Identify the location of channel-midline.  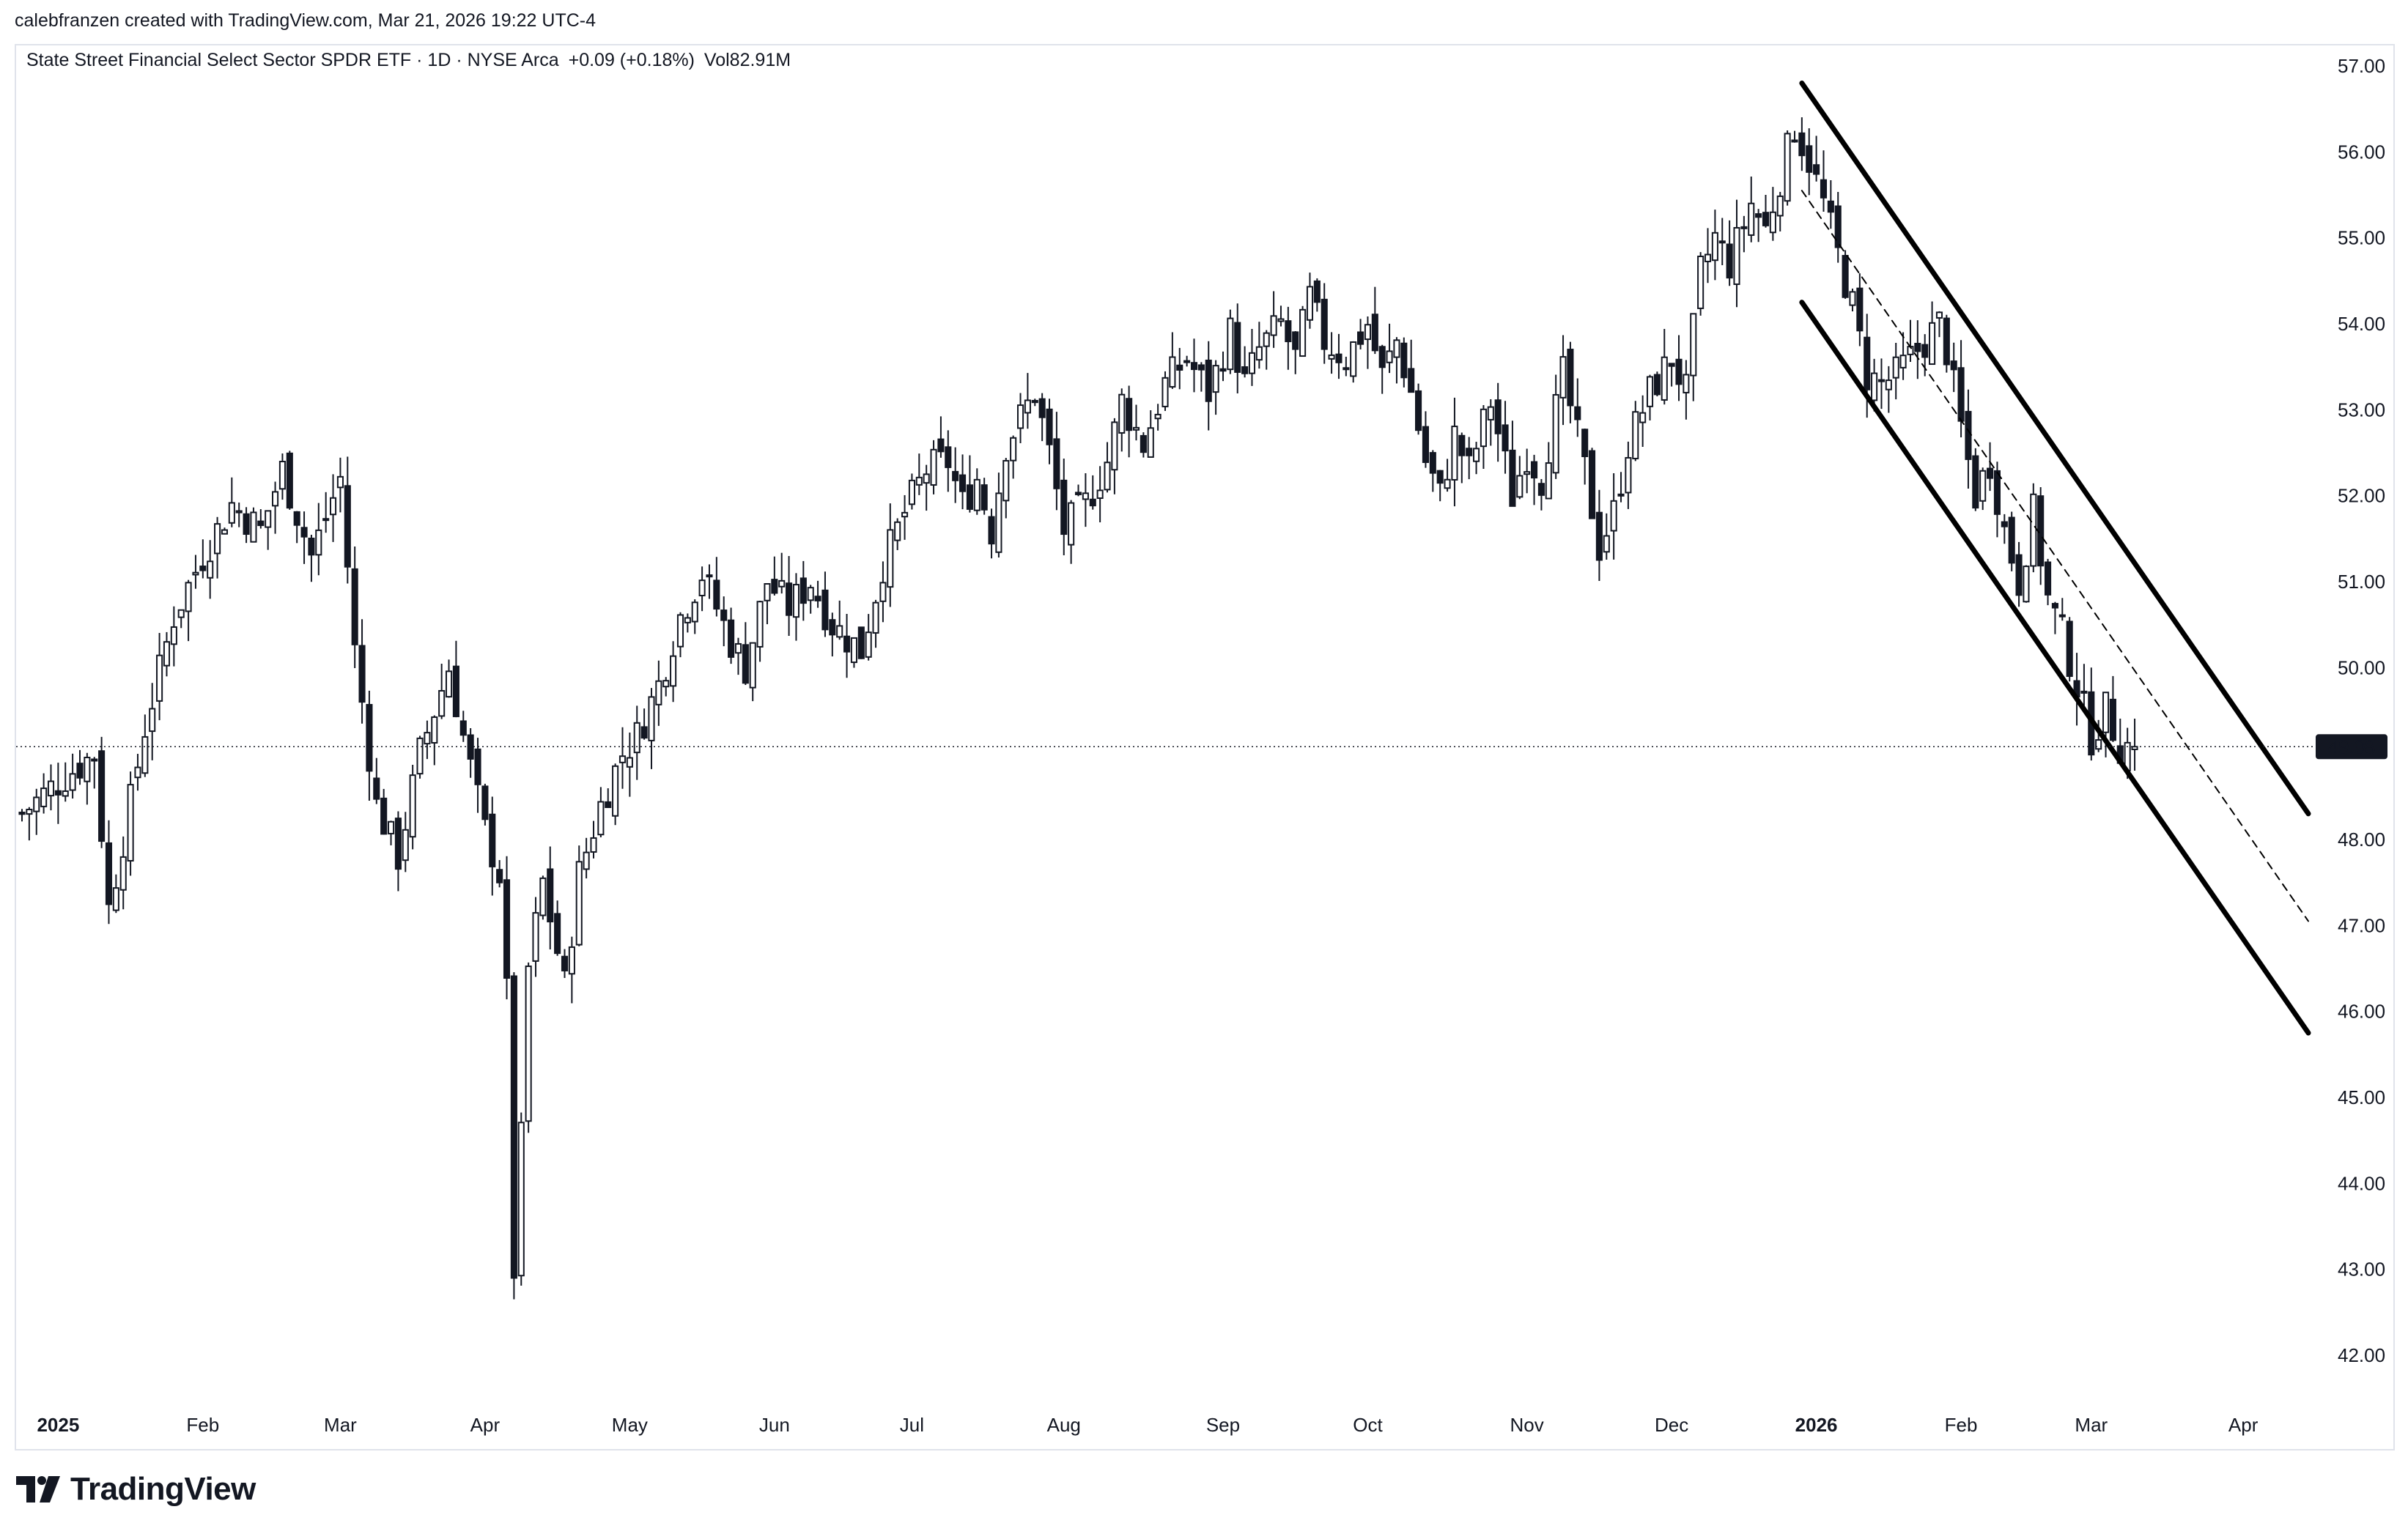
(2055, 556).